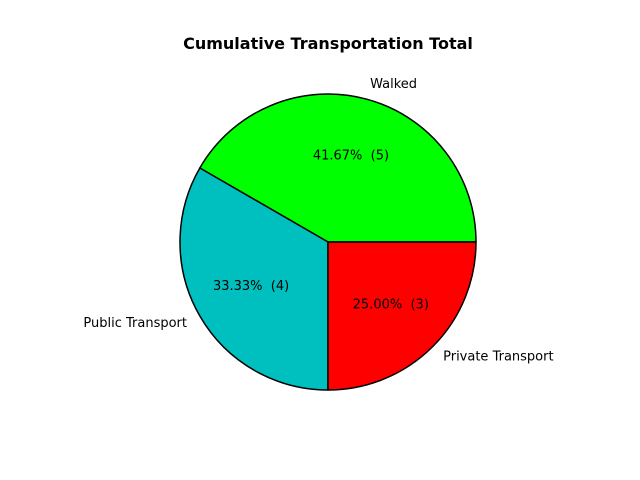 Image resolution: width=640 pixels, height=480 pixels. Describe the element at coordinates (498, 357) in the screenshot. I see `slice-label-private-transport: Private Transport` at that location.